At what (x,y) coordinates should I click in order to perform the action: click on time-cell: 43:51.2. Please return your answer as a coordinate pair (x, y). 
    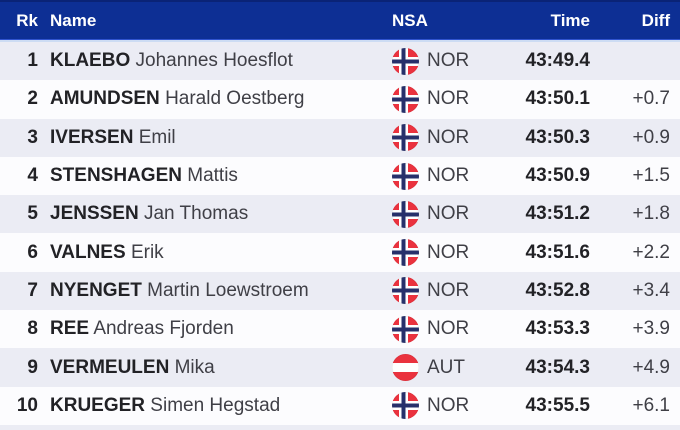
    Looking at the image, I should click on (557, 214).